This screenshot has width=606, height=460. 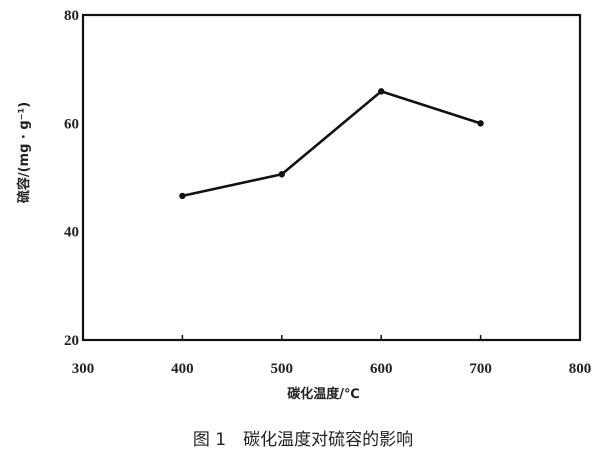 I want to click on y-tick-label: 40, so click(x=71, y=233).